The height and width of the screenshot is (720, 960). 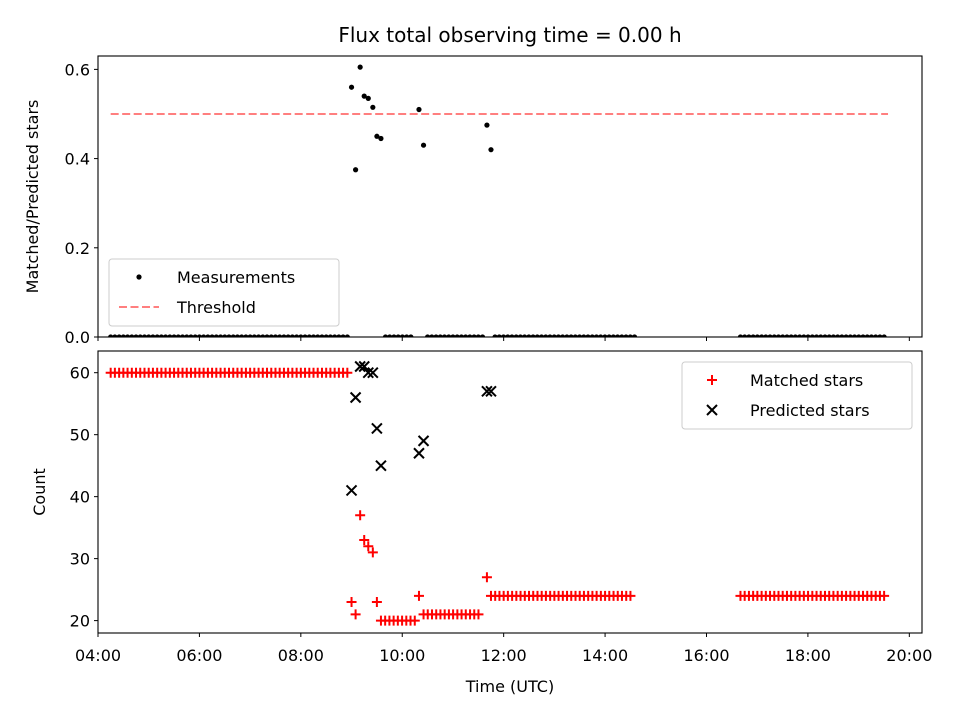 What do you see at coordinates (806, 380) in the screenshot?
I see `legend-label: Matched stars` at bounding box center [806, 380].